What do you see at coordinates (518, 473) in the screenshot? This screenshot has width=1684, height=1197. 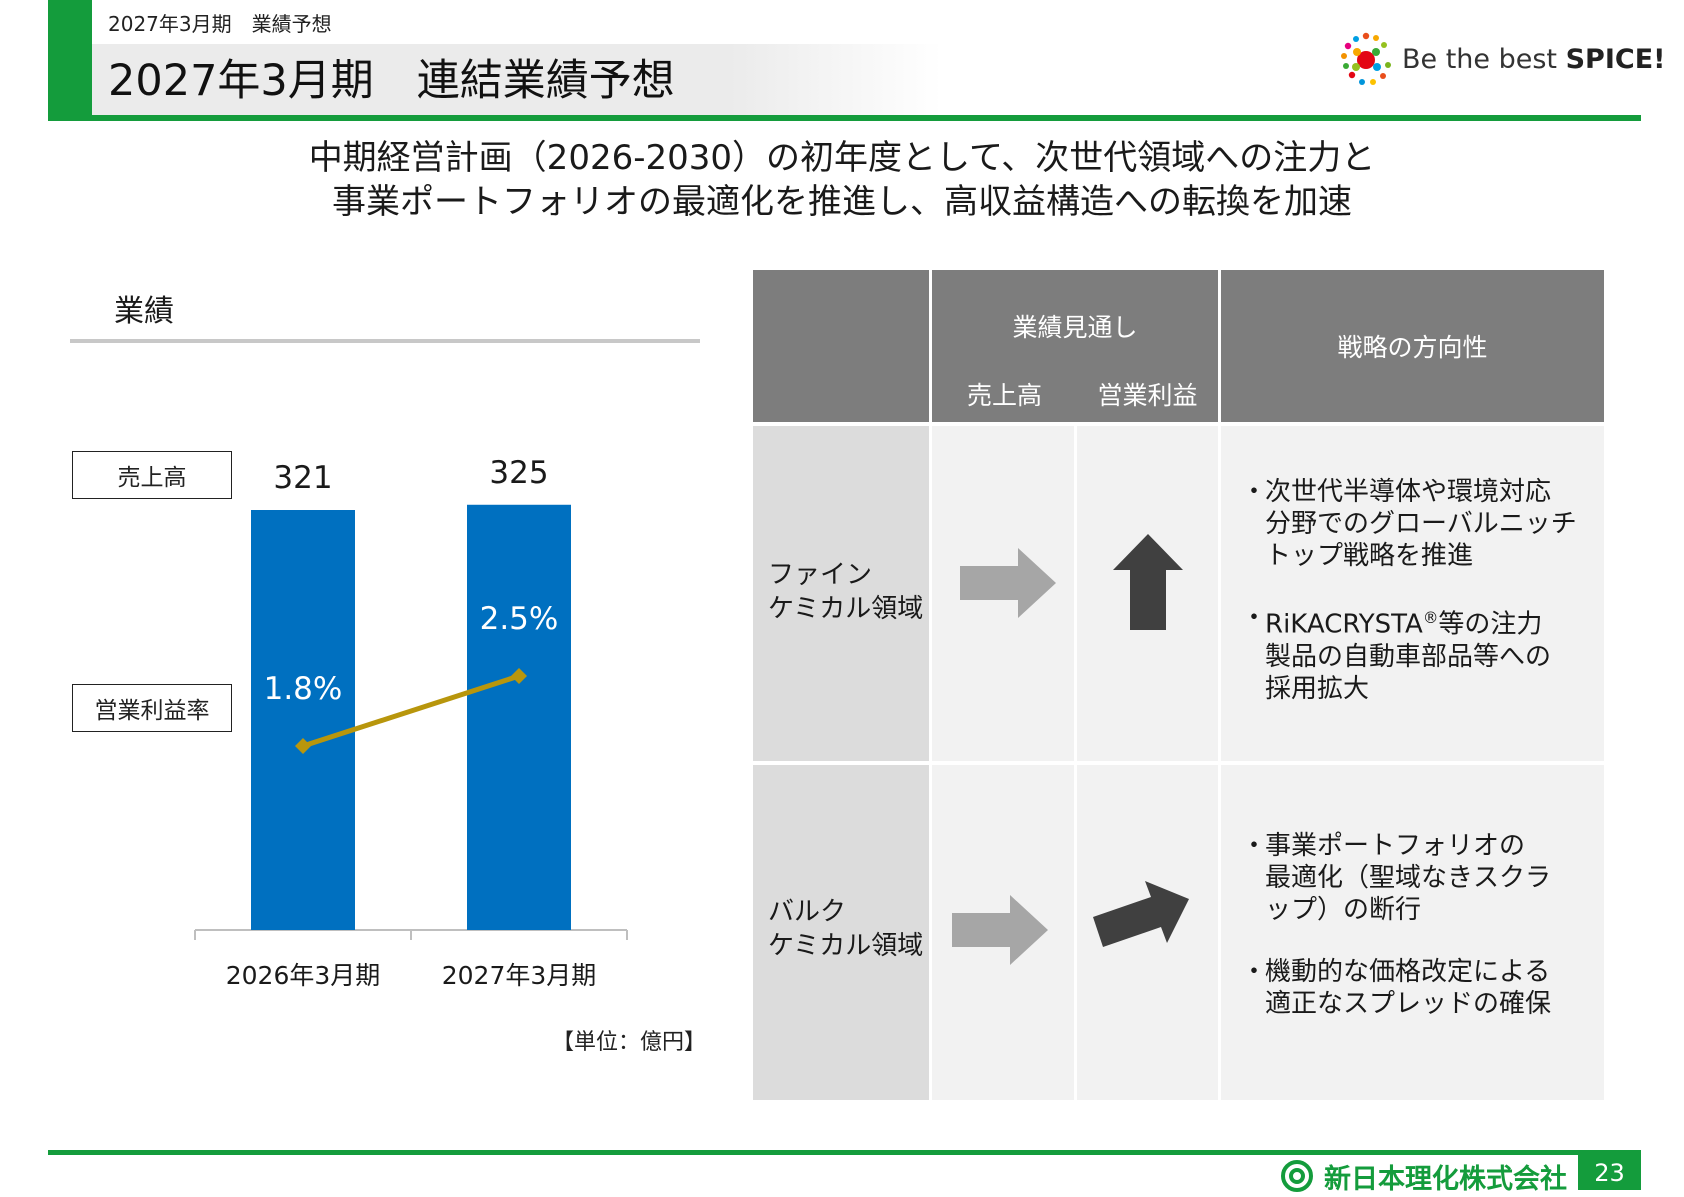 I see `bar-value-label: 325` at bounding box center [518, 473].